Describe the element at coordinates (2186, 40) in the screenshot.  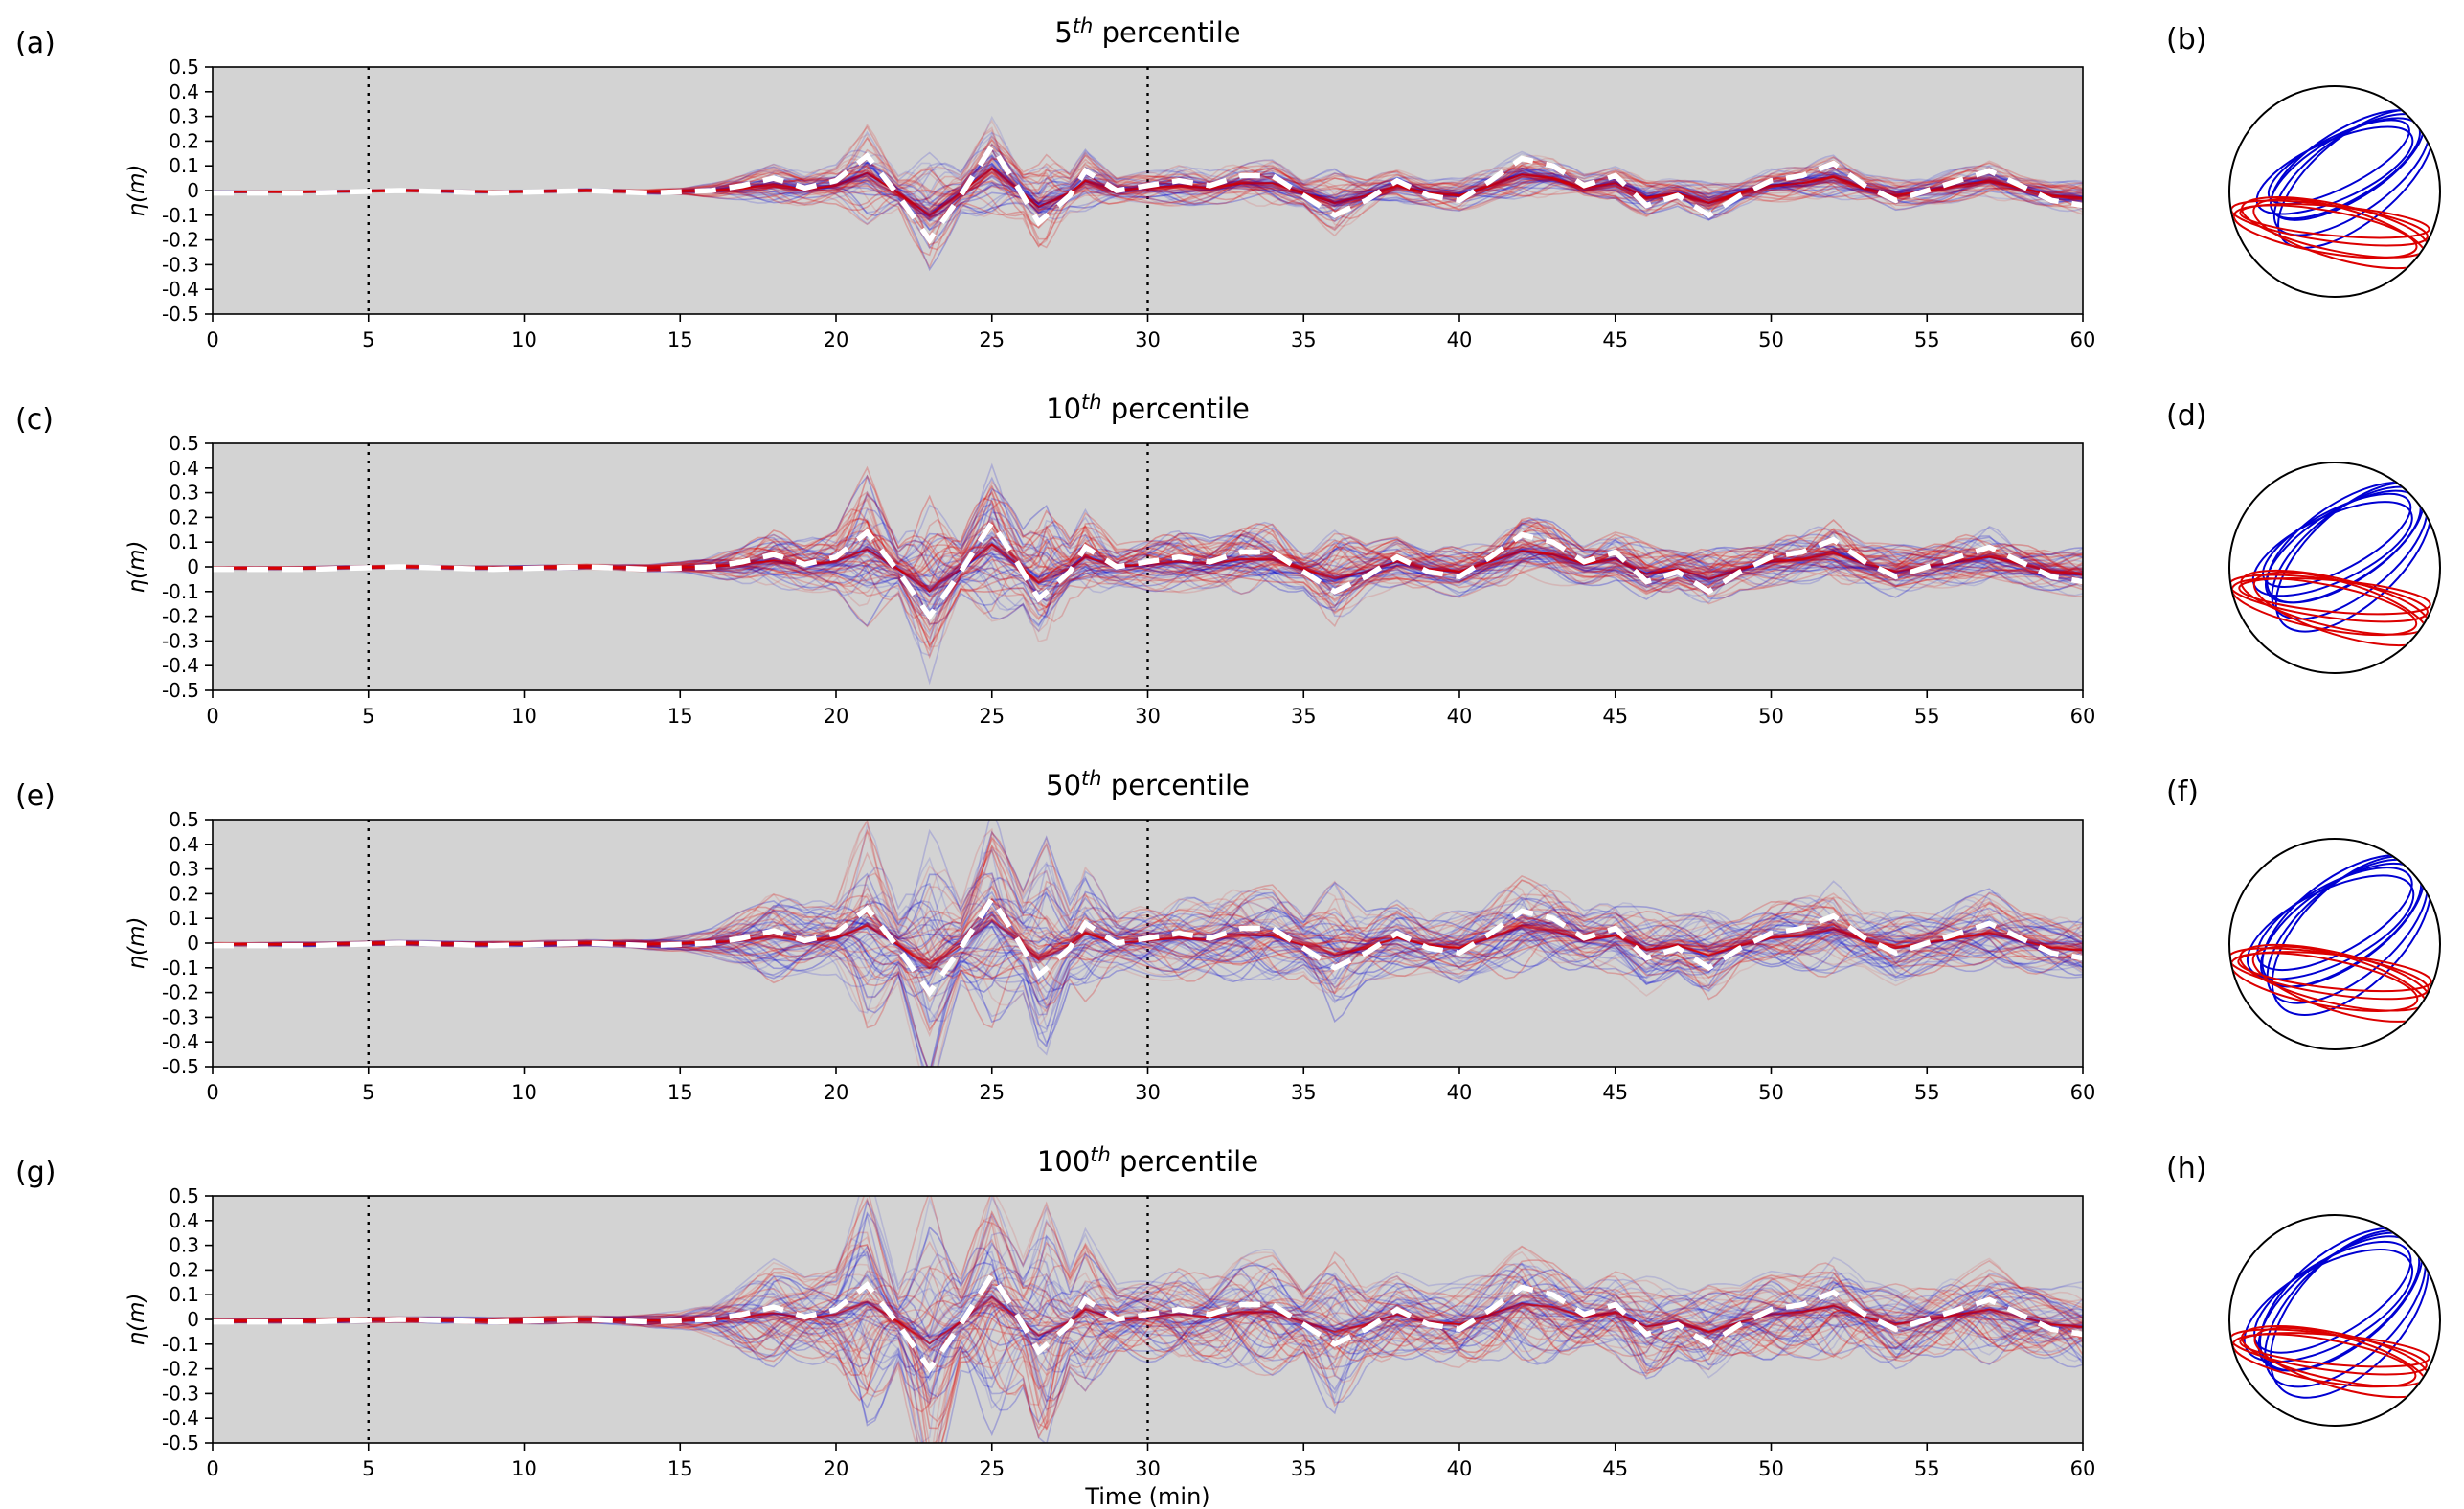
I see `circle-label-b: (b)` at that location.